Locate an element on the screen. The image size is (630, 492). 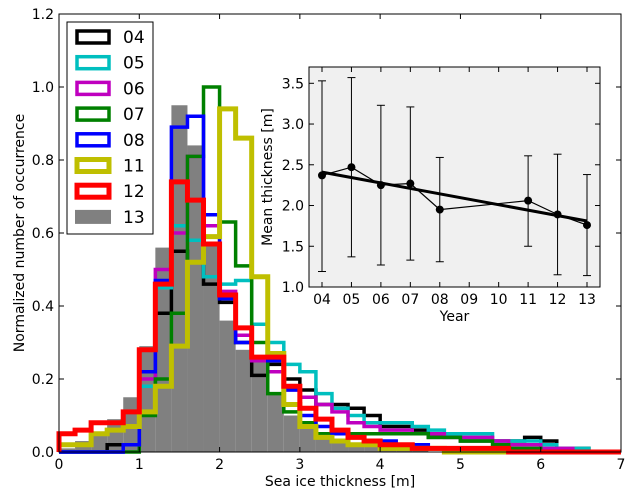
x-tick-label: 1 is located at coordinates (139, 465).